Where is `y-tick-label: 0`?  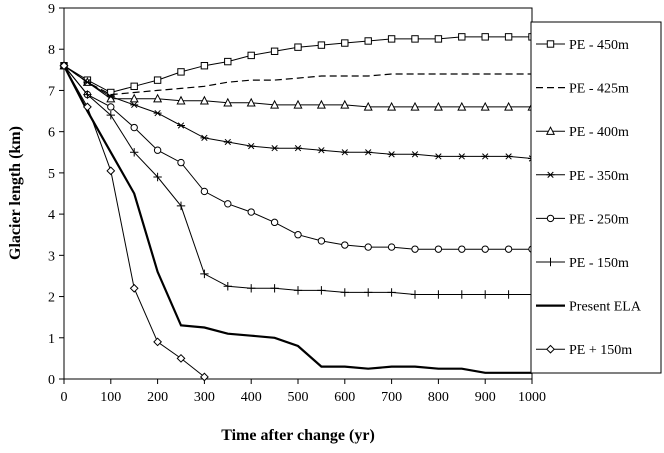 y-tick-label: 0 is located at coordinates (51, 380).